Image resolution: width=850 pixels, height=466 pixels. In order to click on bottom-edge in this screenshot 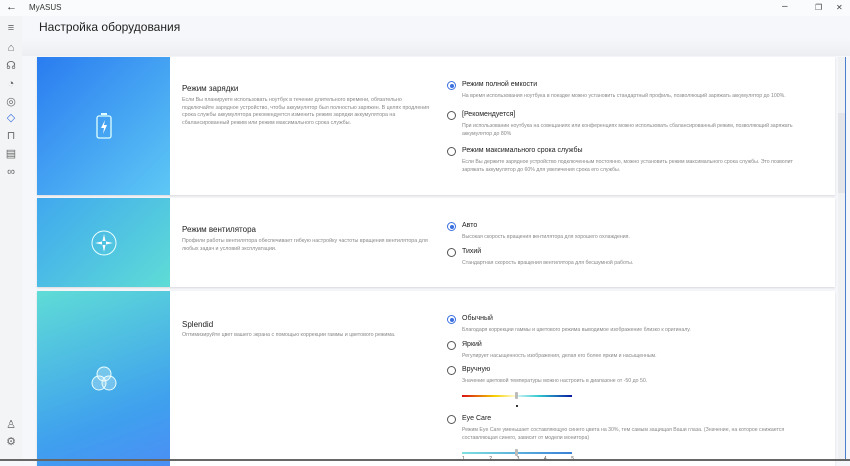, I will do `click(425, 460)`.